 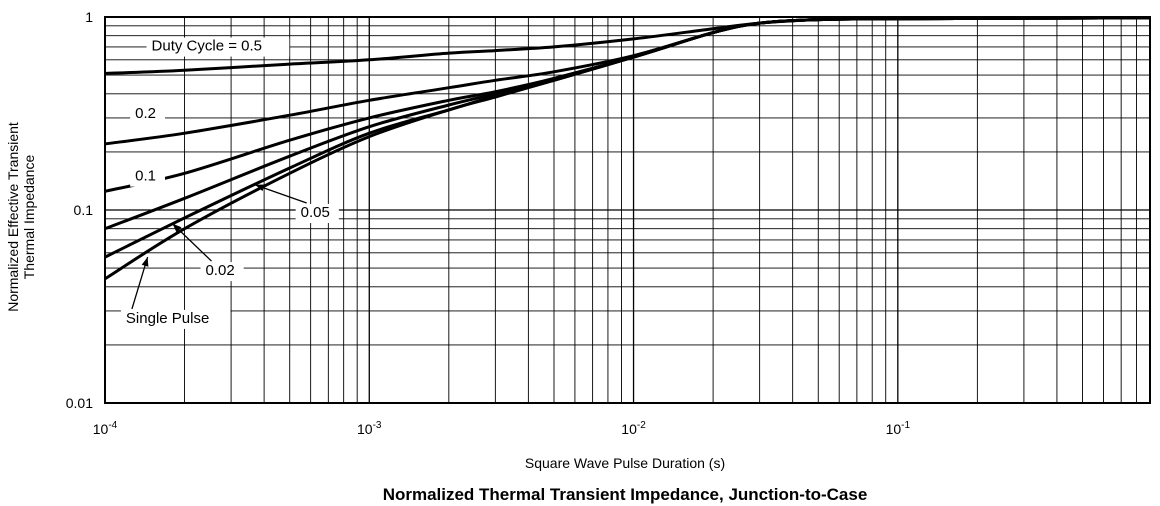 I want to click on y-tick-label: 1, so click(x=89, y=17).